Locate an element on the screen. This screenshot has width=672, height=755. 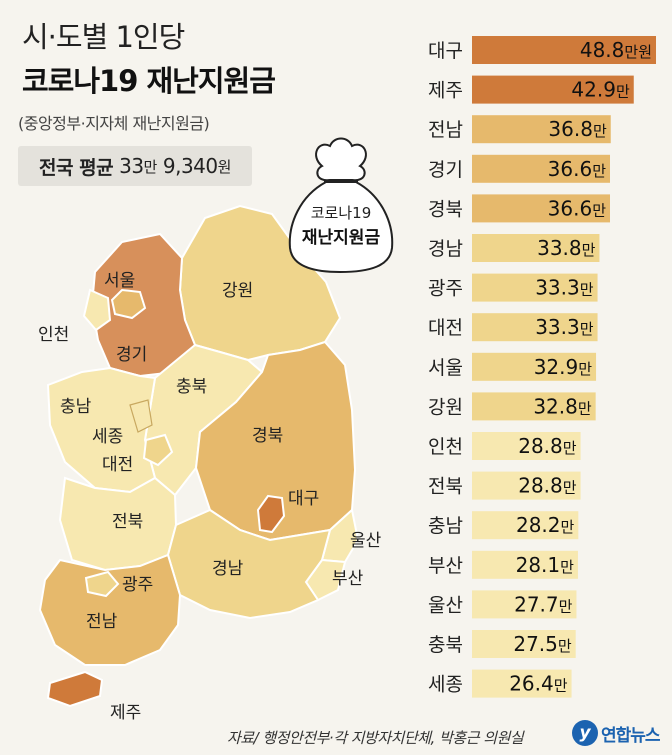
label-sejong: 세종 is located at coordinates (107, 437).